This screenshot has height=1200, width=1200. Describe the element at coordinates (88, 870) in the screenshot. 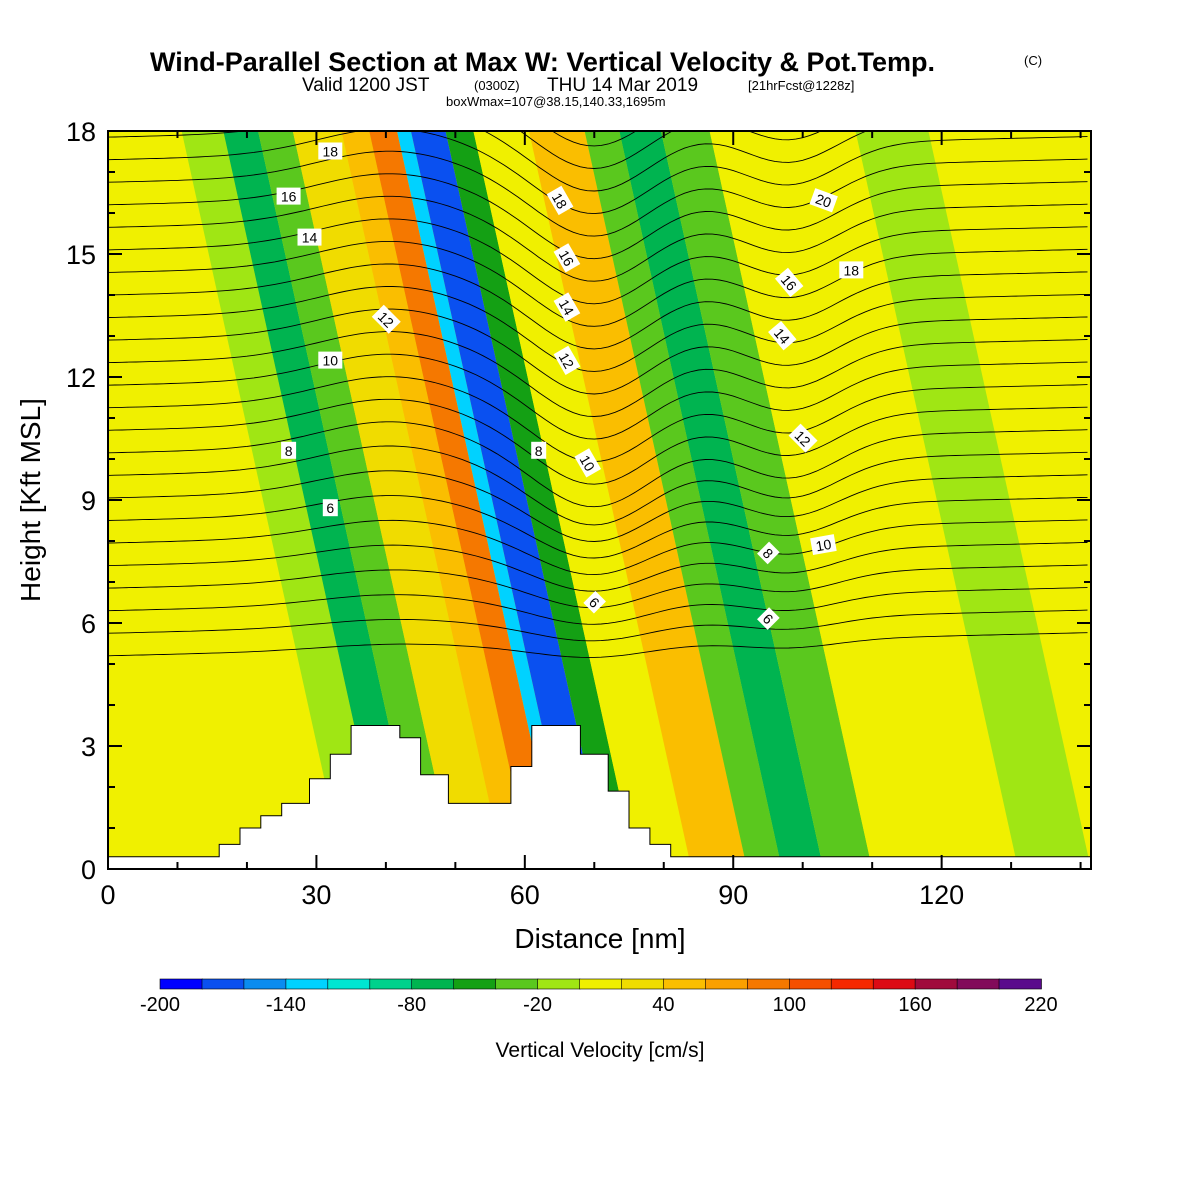

I see `y-tick-label: 0` at that location.